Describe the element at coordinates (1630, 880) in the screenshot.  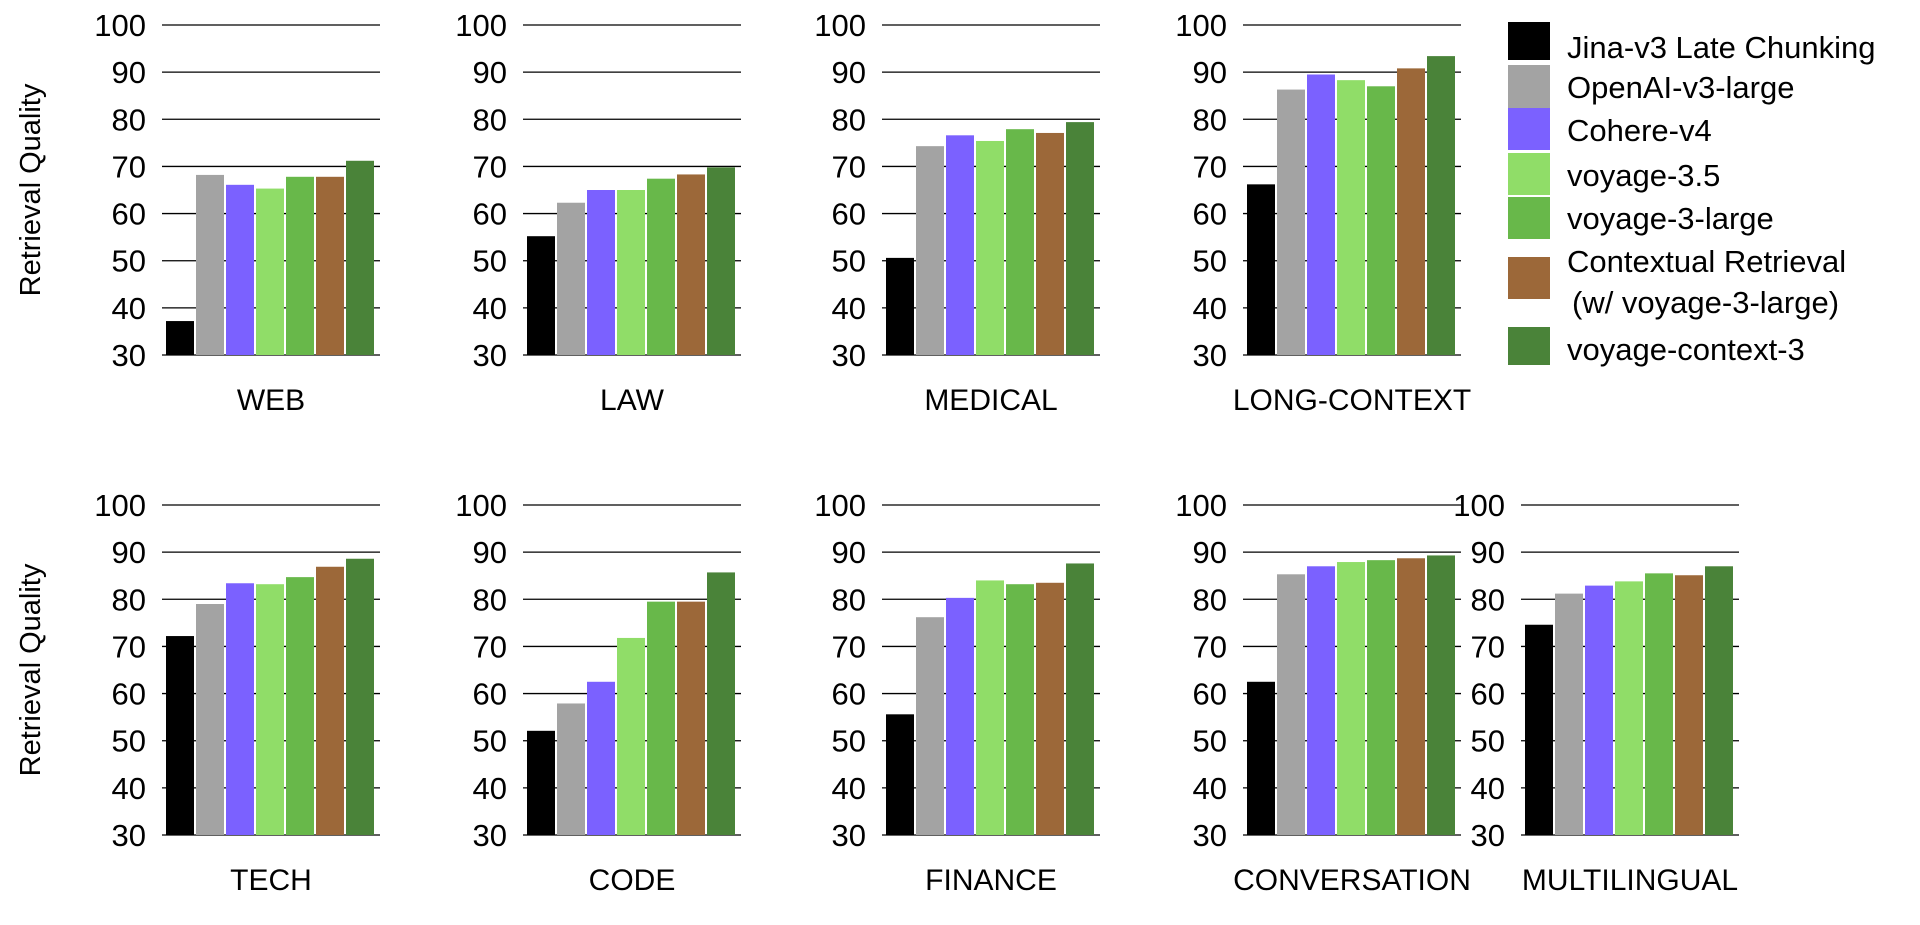
I see `category-label: MULTILINGUAL` at that location.